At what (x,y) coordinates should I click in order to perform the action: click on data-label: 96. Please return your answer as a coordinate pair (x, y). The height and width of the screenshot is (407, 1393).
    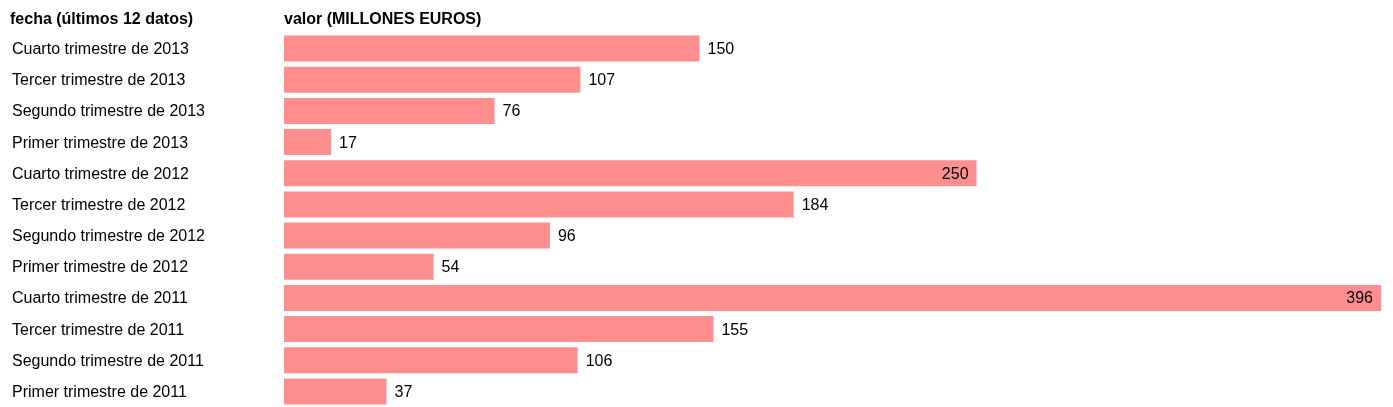
    Looking at the image, I should click on (566, 236).